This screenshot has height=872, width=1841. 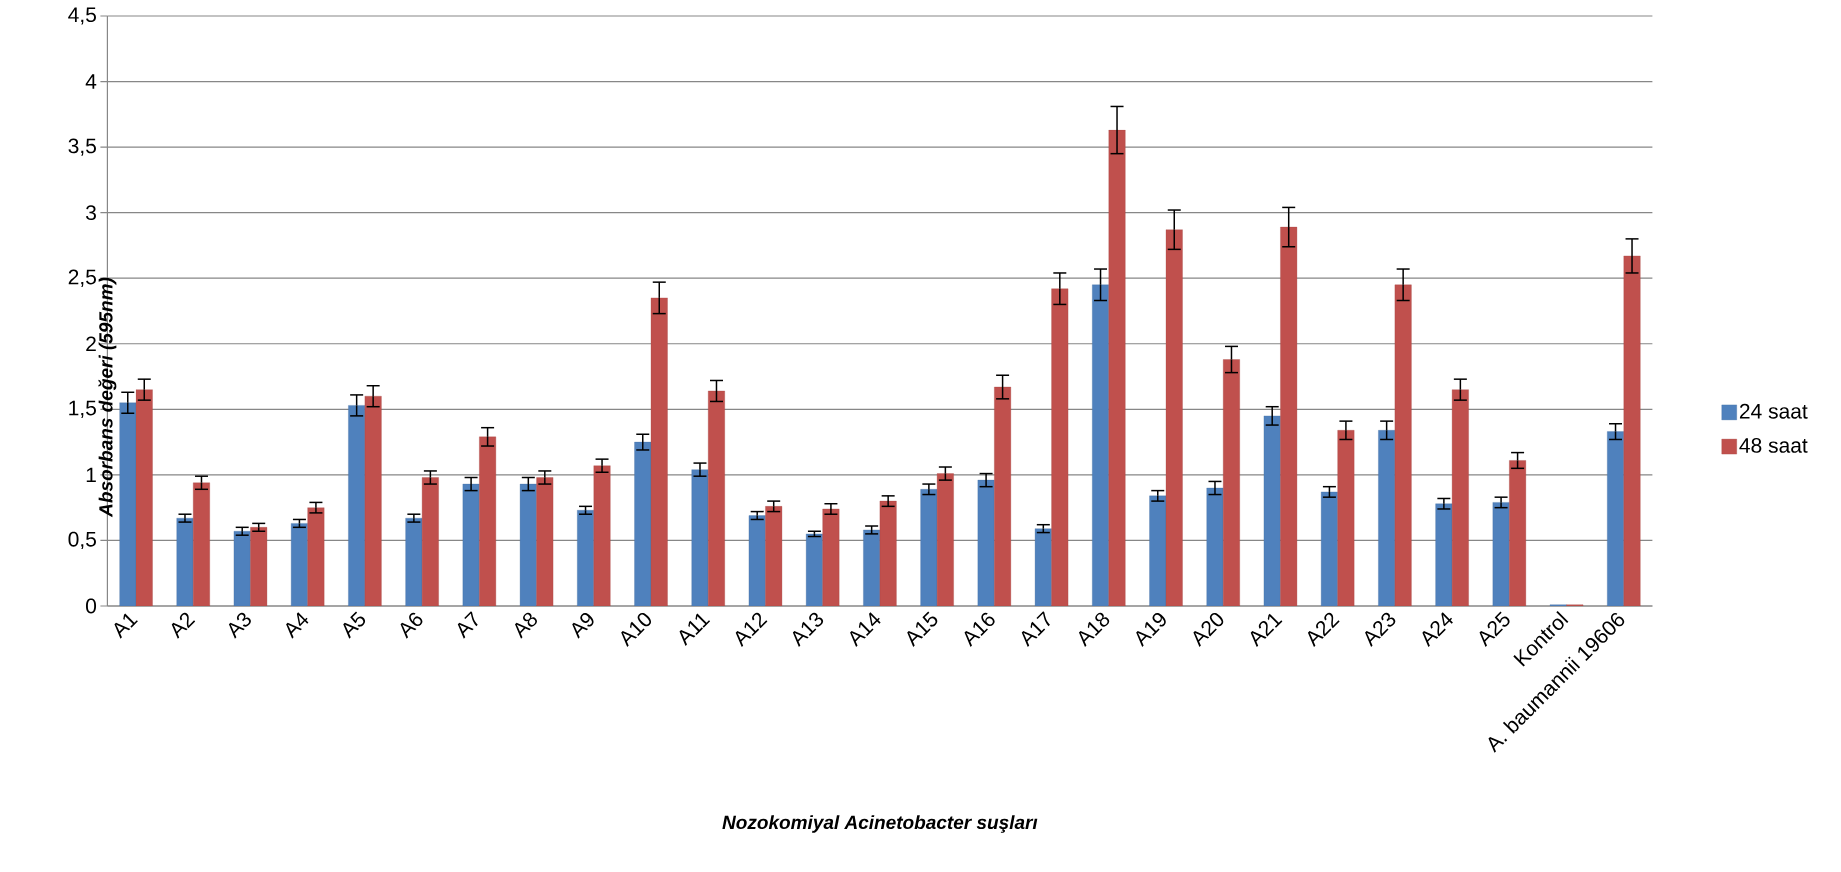 What do you see at coordinates (82, 16) in the screenshot?
I see `y-tick-label: 4,5` at bounding box center [82, 16].